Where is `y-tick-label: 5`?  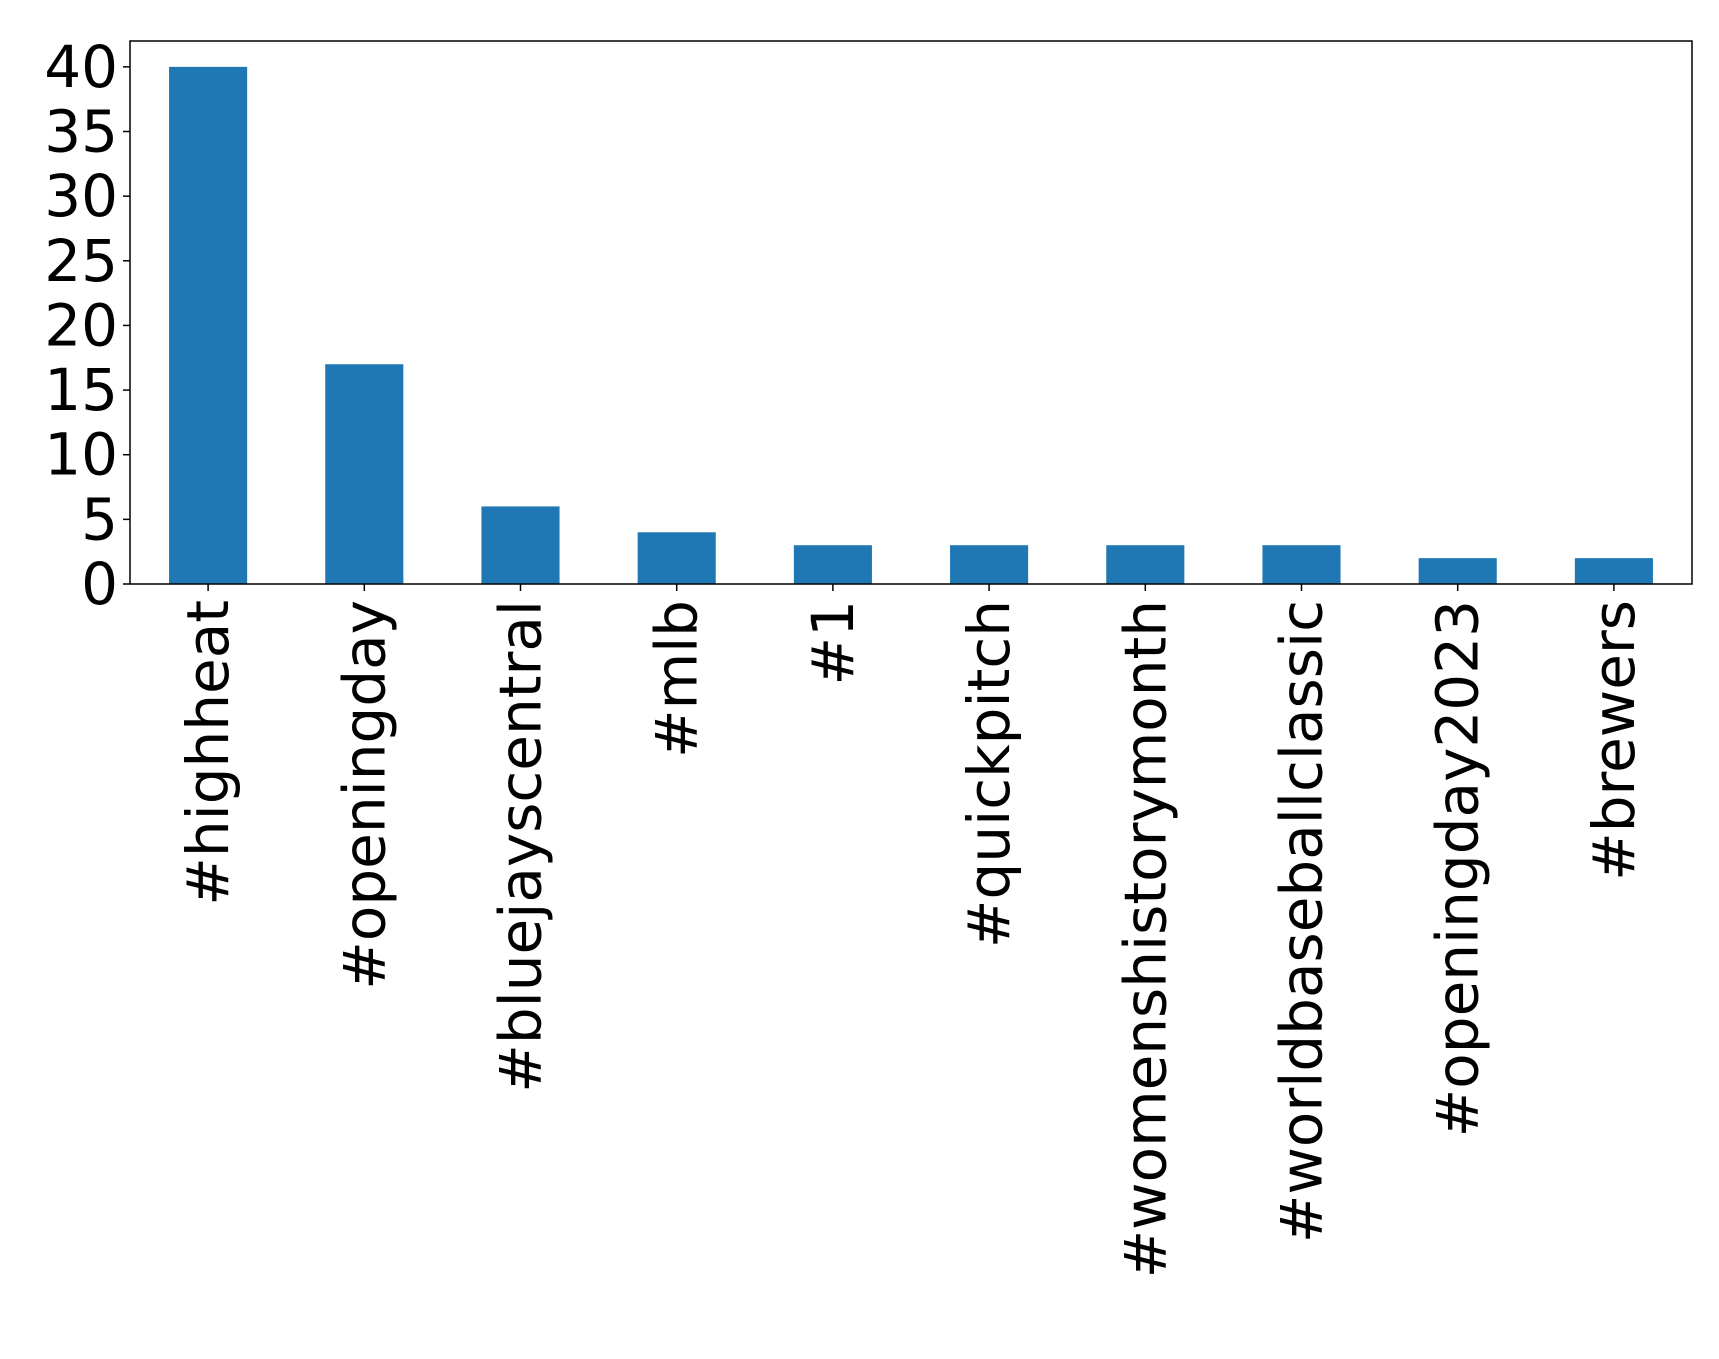
y-tick-label: 5 is located at coordinates (99, 519).